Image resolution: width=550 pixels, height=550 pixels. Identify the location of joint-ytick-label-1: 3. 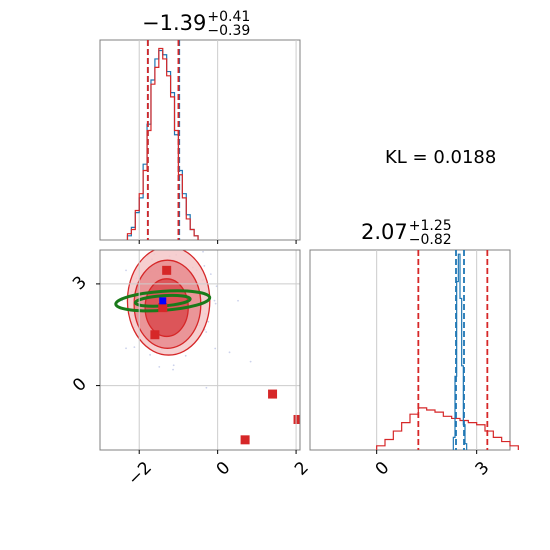
(80, 283).